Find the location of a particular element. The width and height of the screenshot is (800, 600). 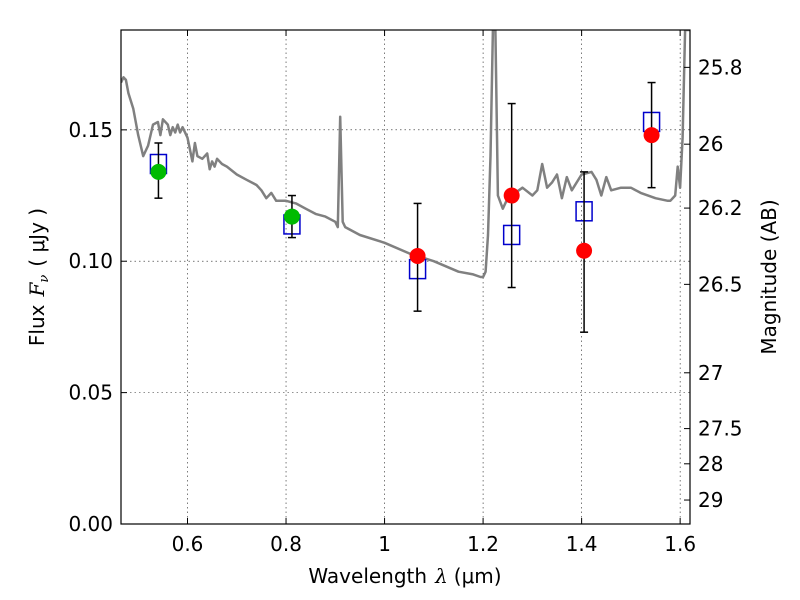

mag-tick-label: 25.8 is located at coordinates (720, 67).